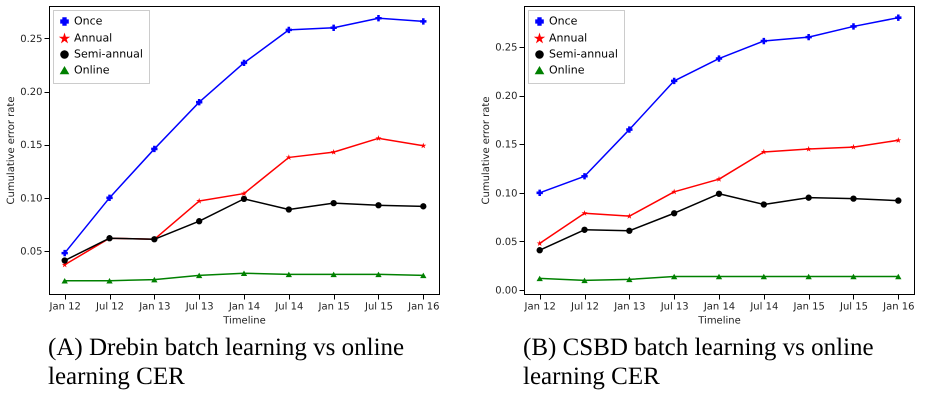 Image resolution: width=950 pixels, height=410 pixels. What do you see at coordinates (289, 307) in the screenshot?
I see `x-tick-label: Jul 14` at bounding box center [289, 307].